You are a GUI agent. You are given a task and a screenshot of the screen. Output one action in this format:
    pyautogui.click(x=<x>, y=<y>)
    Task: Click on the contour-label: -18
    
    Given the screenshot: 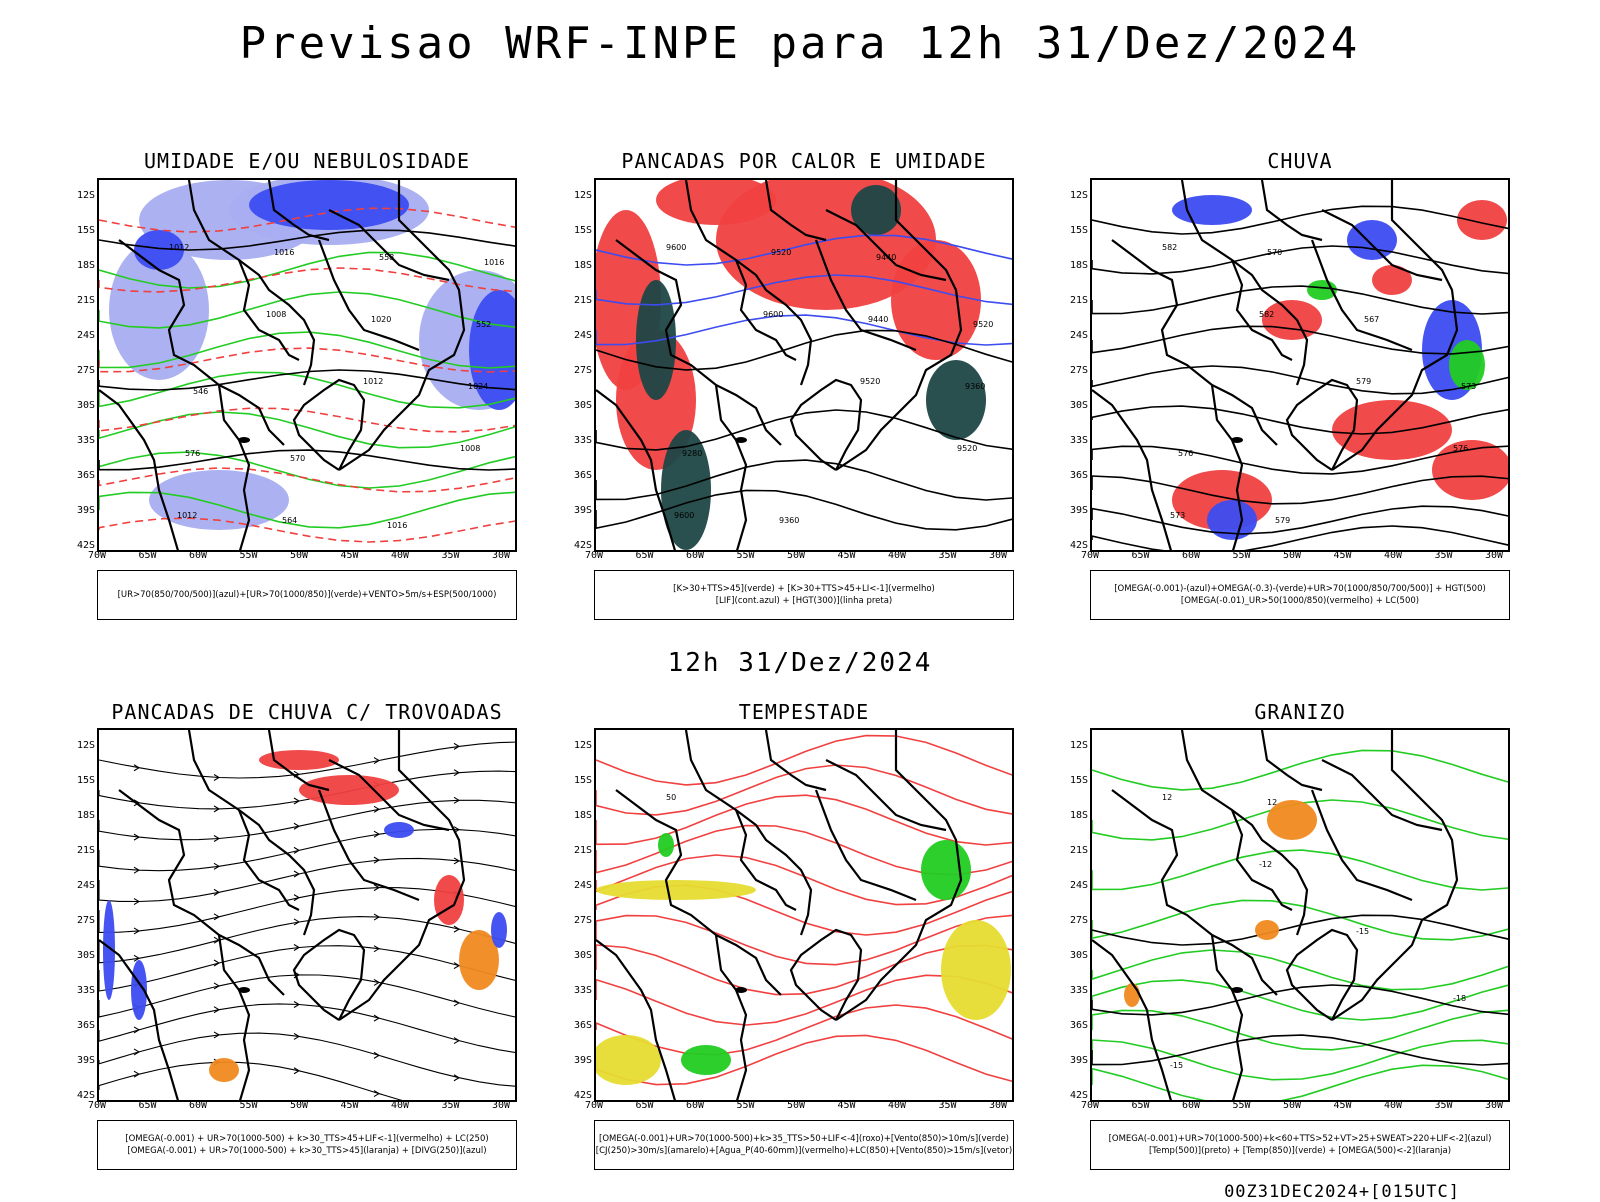 What is the action you would take?
    pyautogui.click(x=1459, y=998)
    